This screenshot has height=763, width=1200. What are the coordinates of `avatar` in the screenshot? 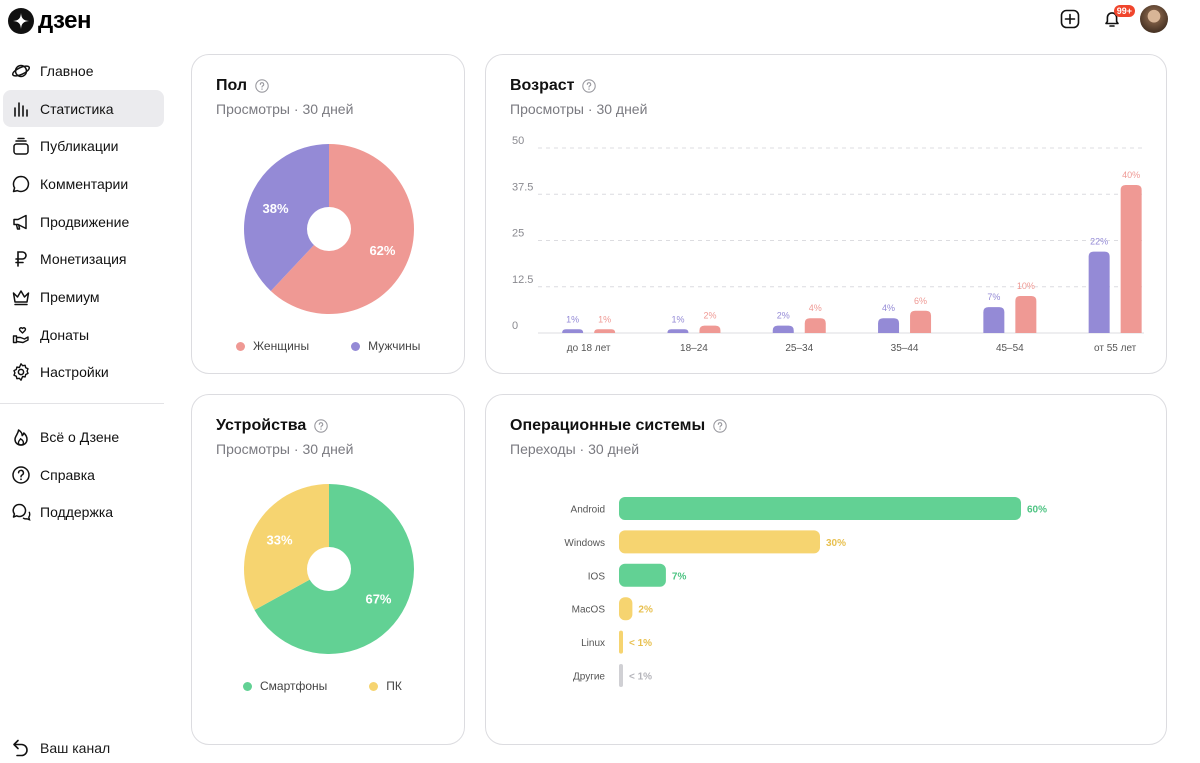 It's located at (1154, 19).